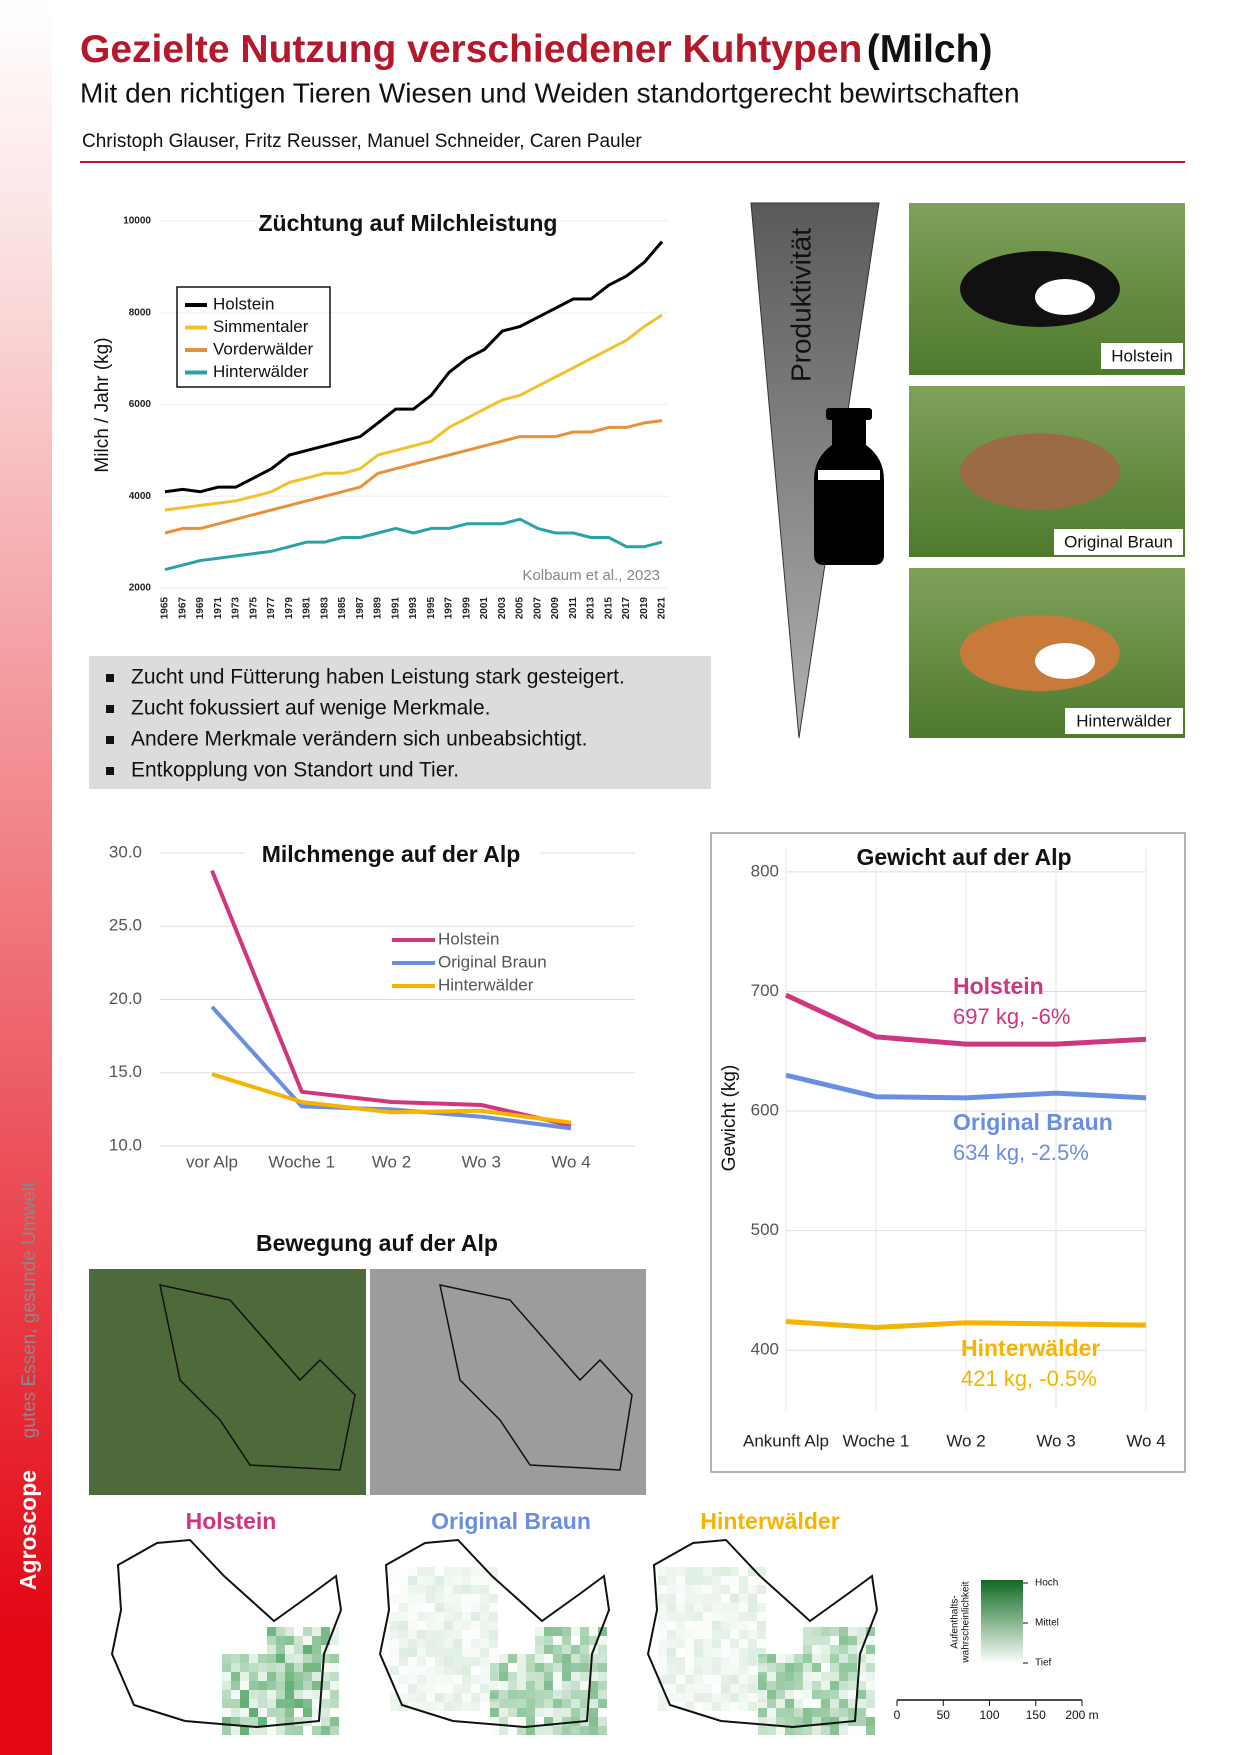  Describe the element at coordinates (1124, 721) in the screenshot. I see `caption-box` at that location.